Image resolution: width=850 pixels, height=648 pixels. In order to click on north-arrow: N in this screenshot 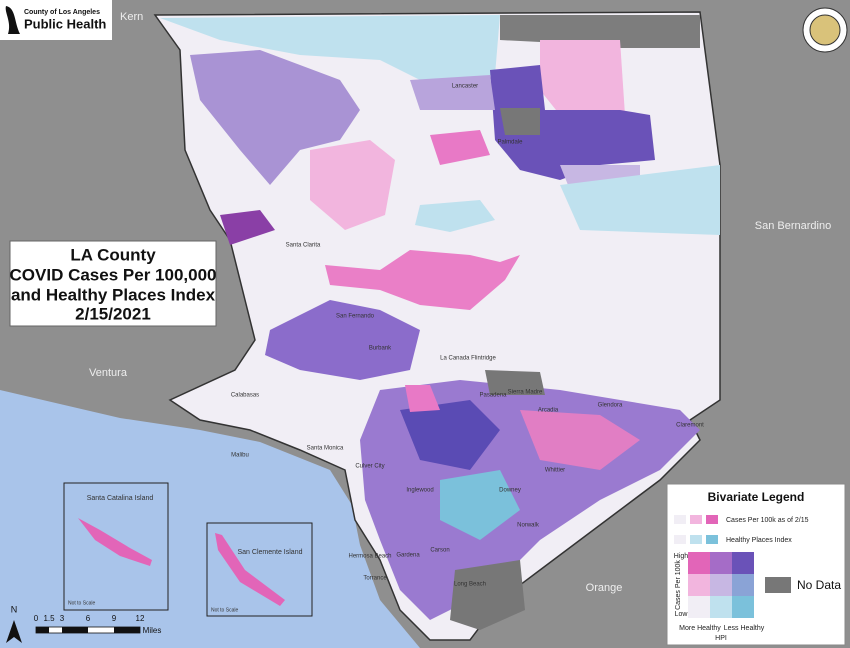, I will do `click(14, 623)`.